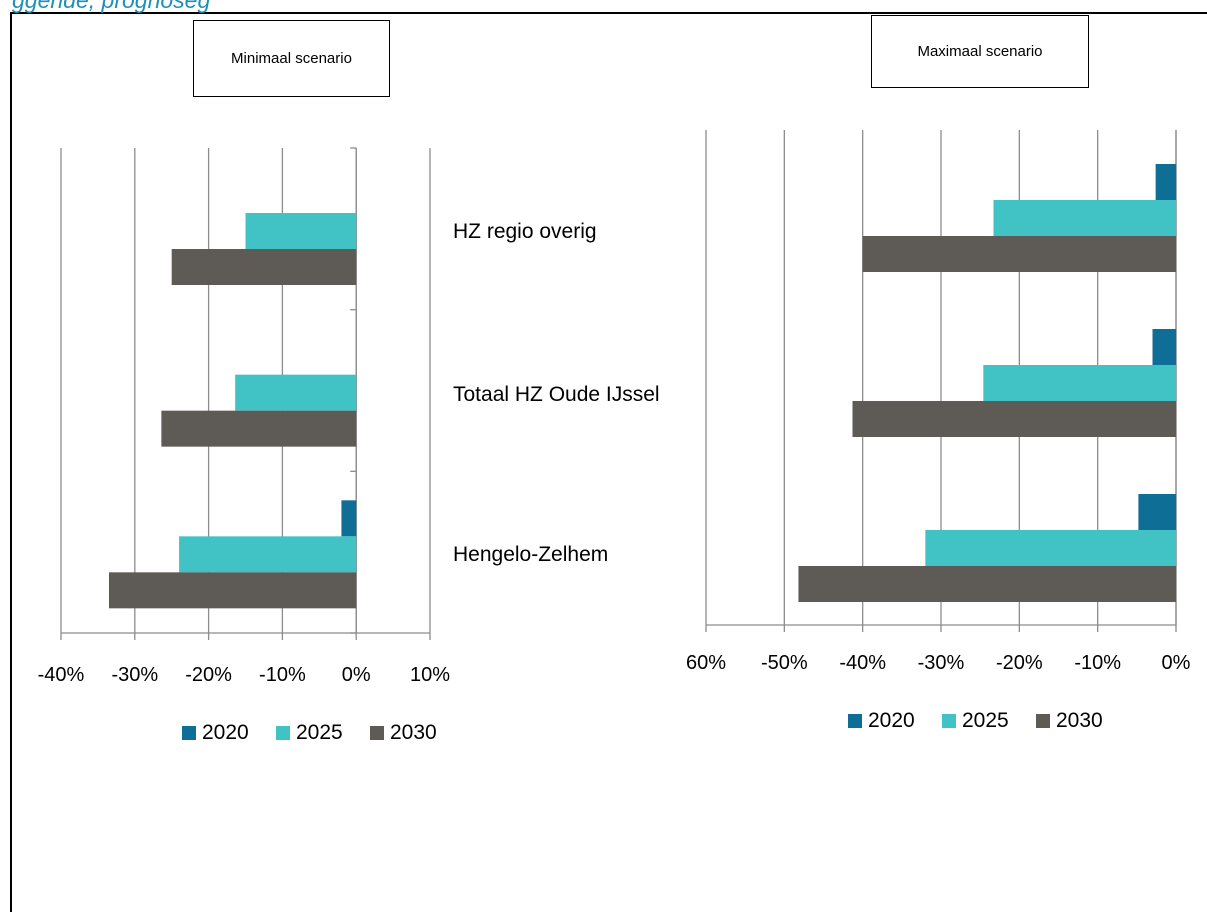 The height and width of the screenshot is (912, 1207). Describe the element at coordinates (291, 58) in the screenshot. I see `minimaal-scenario-label: Minimaal scenario` at that location.